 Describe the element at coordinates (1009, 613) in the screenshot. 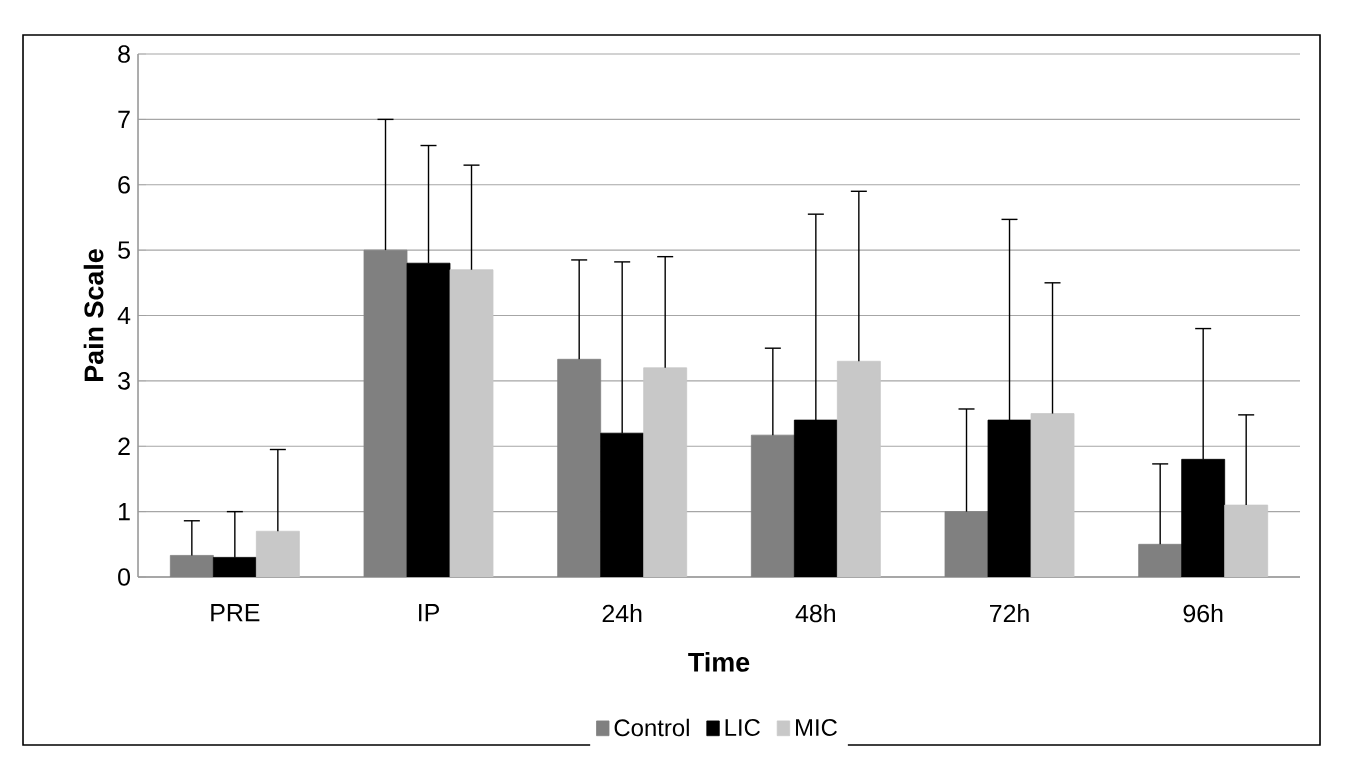

I see `x-tick-label: 72h` at that location.